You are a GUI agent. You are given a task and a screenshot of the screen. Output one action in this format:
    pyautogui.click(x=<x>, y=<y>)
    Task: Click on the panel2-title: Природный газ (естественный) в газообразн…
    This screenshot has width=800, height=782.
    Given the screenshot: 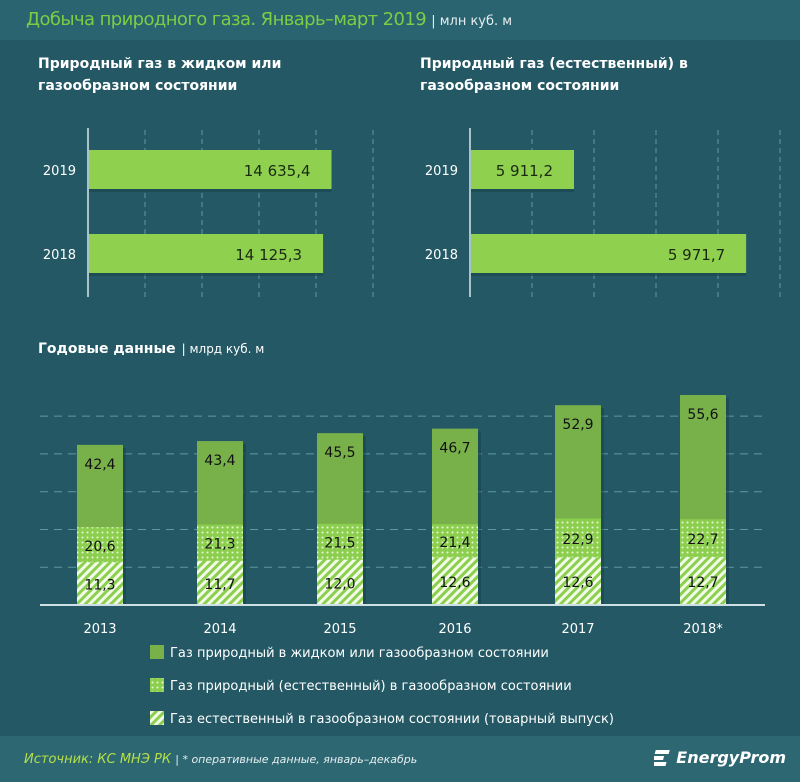 What is the action you would take?
    pyautogui.click(x=554, y=75)
    